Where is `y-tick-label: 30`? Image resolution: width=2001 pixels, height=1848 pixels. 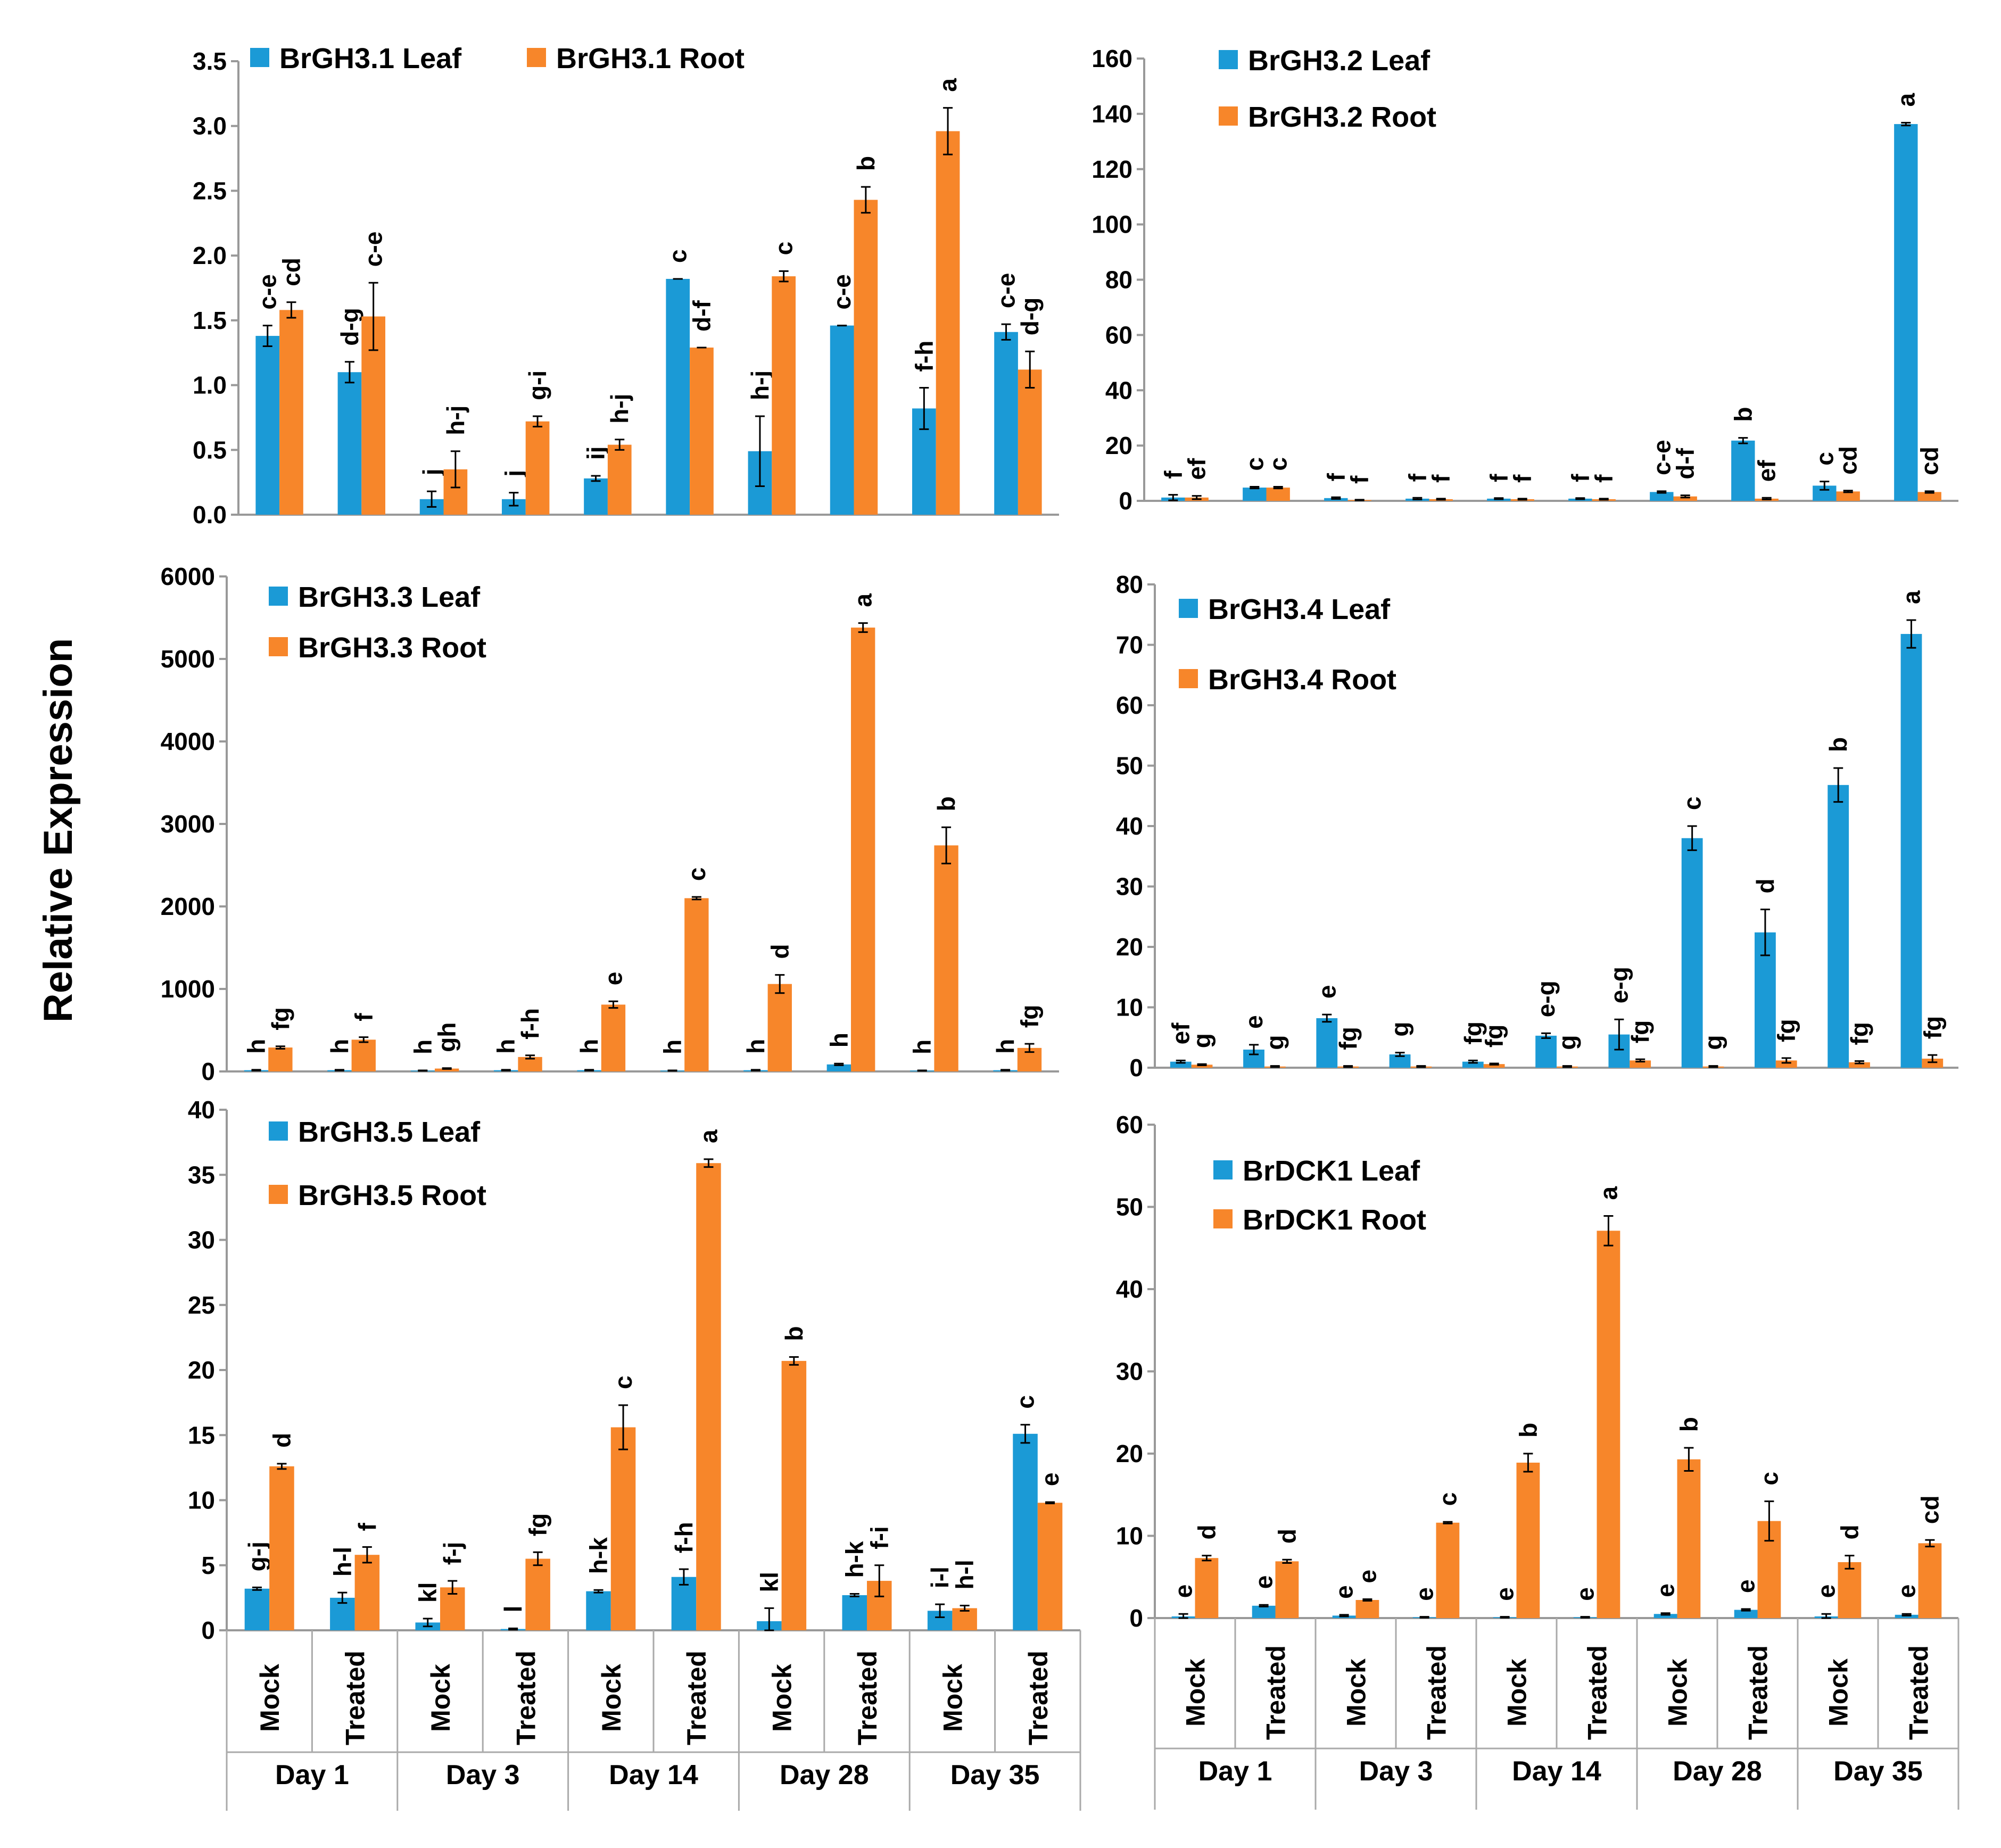 y-tick-label: 30 is located at coordinates (1130, 887).